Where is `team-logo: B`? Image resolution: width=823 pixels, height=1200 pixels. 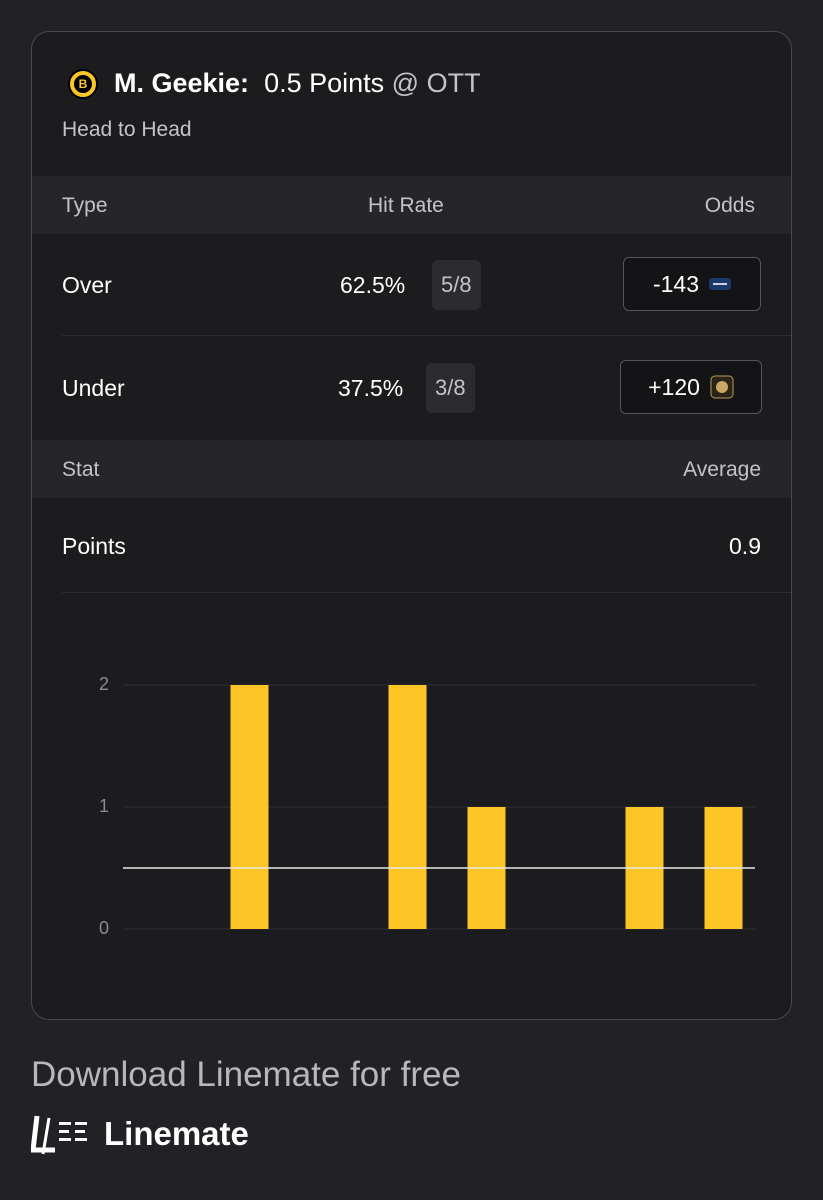
team-logo: B is located at coordinates (83, 84).